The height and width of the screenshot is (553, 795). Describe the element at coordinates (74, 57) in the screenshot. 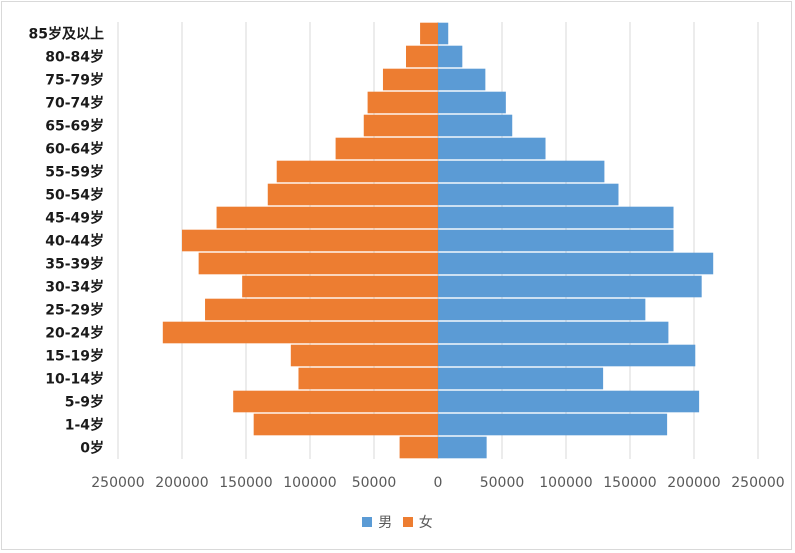

I see `category-label: 80-84岁` at that location.